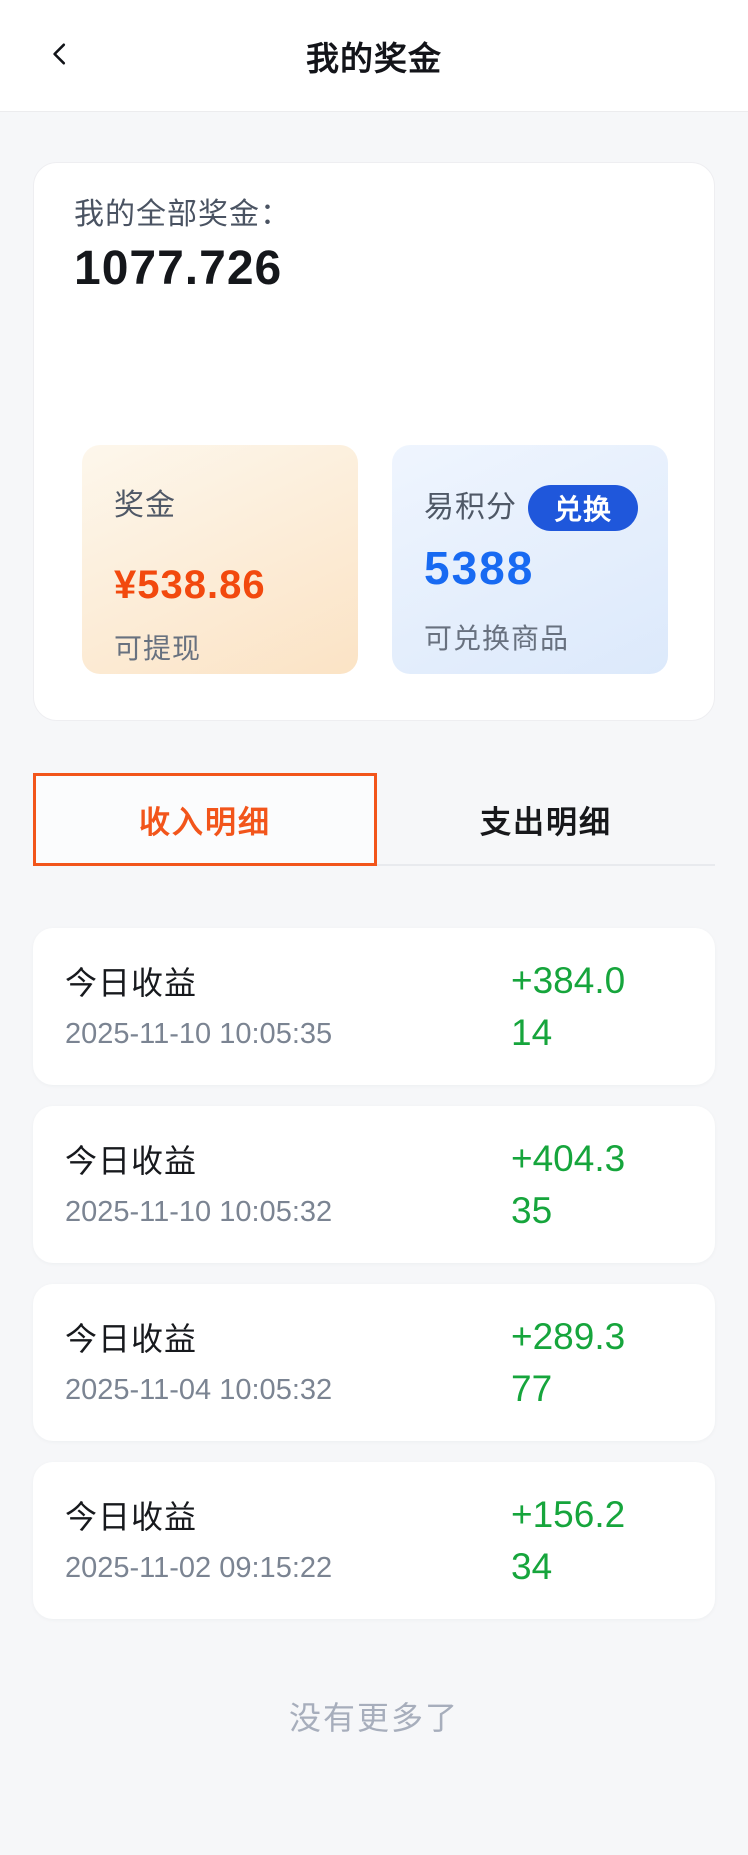  Describe the element at coordinates (199, 1033) in the screenshot. I see `record-time: 2025-11-10 10:05:35` at that location.